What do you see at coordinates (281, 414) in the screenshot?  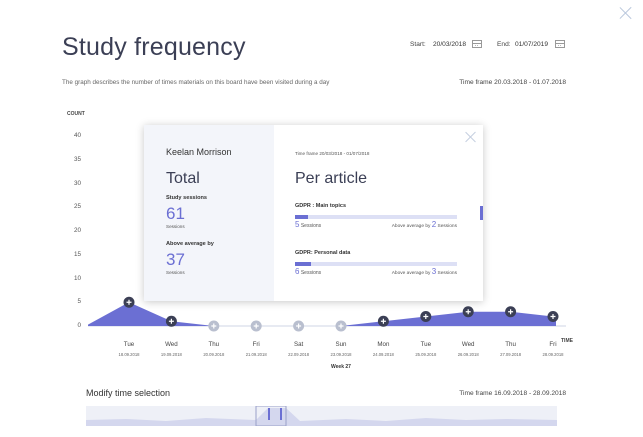 I see `range-handle-right` at bounding box center [281, 414].